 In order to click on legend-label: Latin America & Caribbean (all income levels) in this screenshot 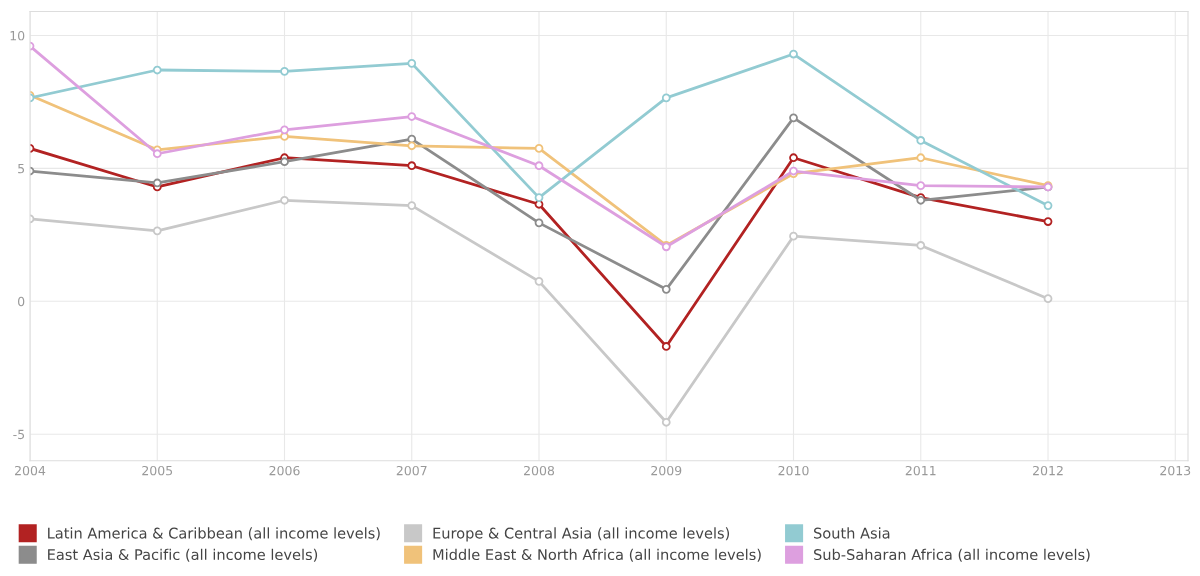, I will do `click(214, 534)`.